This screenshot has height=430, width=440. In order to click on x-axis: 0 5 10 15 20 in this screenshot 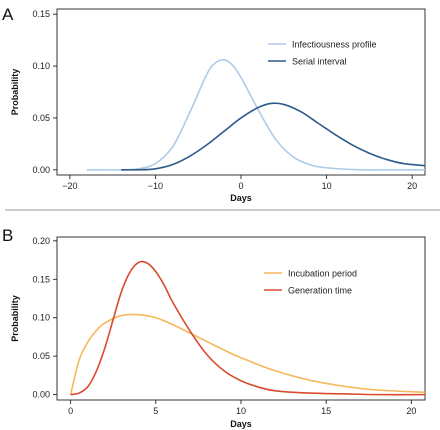, I will do `click(242, 408)`.